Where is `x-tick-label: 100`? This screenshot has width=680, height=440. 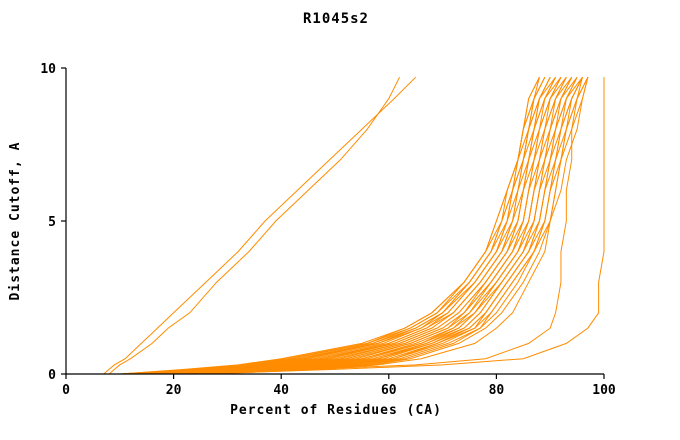 x-tick-label: 100 is located at coordinates (604, 390).